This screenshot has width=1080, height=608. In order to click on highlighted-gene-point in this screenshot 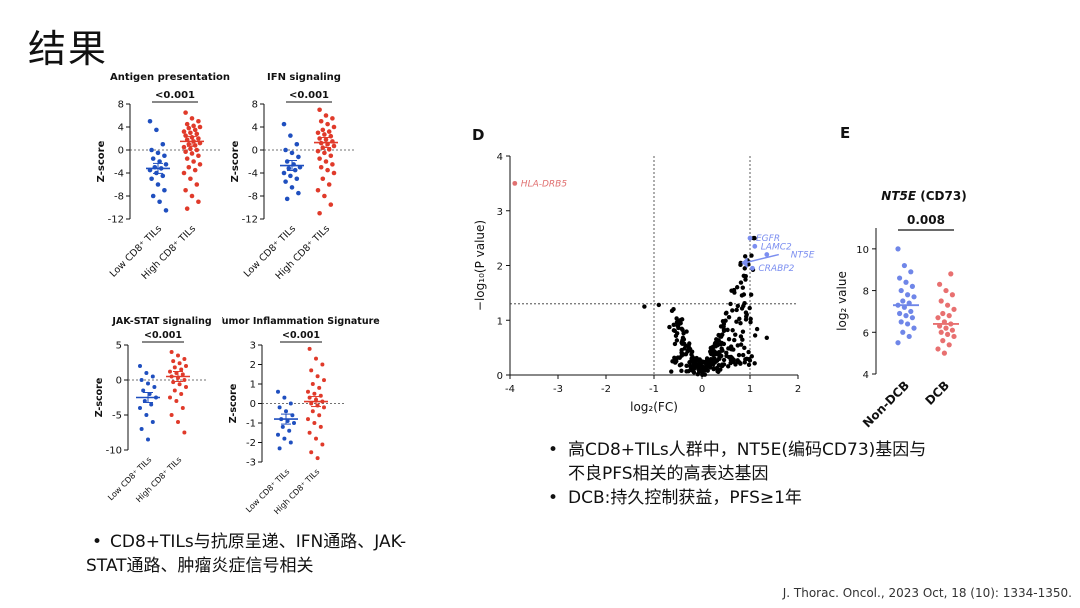, I will do `click(755, 246)`.